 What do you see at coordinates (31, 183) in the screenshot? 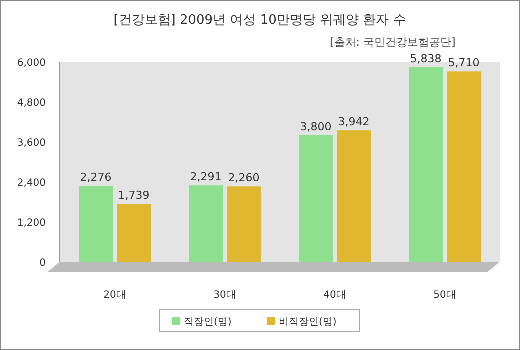
I see `y-tick-label: 2,400` at bounding box center [31, 183].